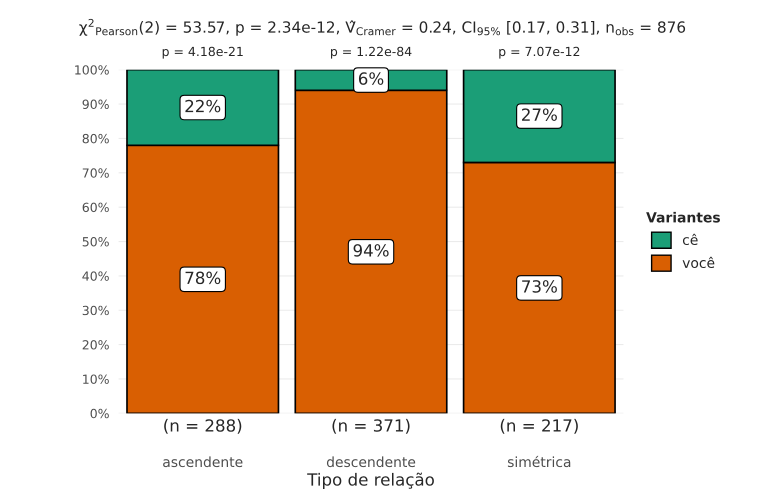  I want to click on y-tick-label: 10%, so click(96, 379).